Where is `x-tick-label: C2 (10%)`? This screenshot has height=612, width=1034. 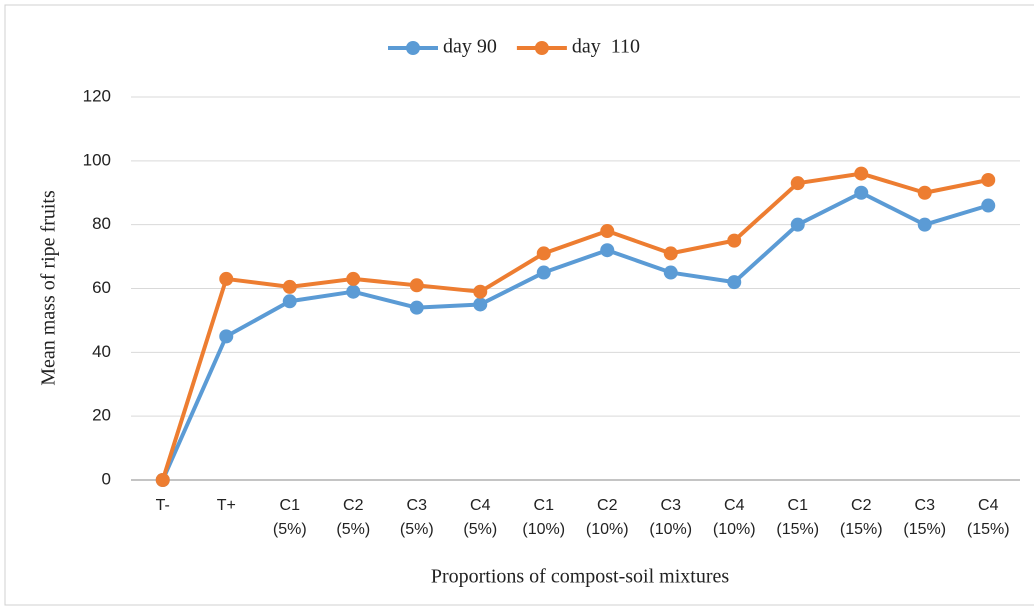
x-tick-label: C2 (10%) is located at coordinates (607, 517).